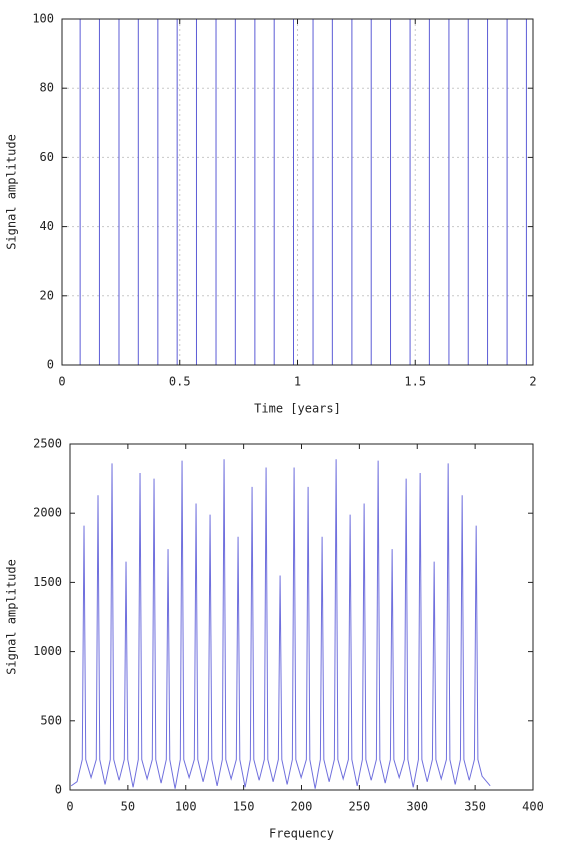  What do you see at coordinates (417, 807) in the screenshot?
I see `x-tick-label: 300` at bounding box center [417, 807].